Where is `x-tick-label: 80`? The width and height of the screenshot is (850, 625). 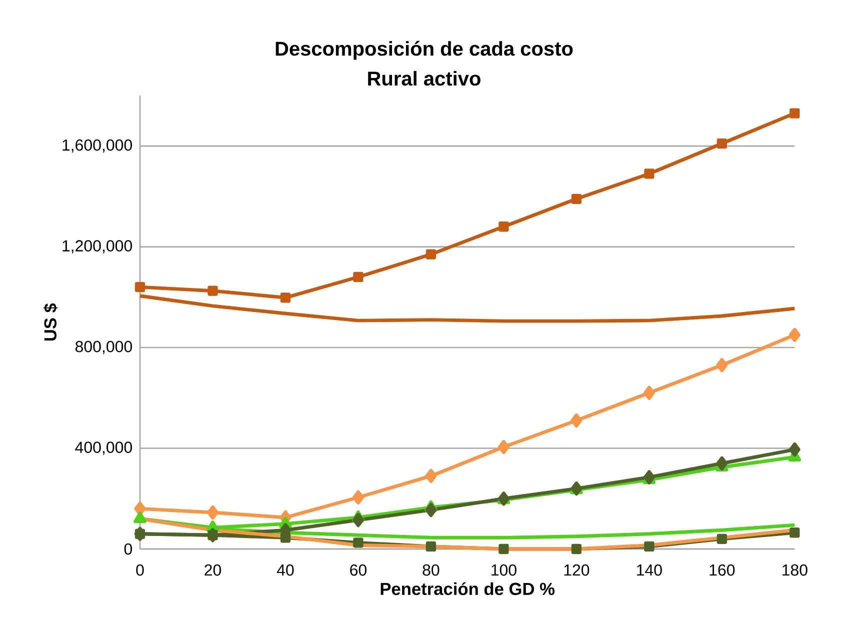 x-tick-label: 80 is located at coordinates (431, 570).